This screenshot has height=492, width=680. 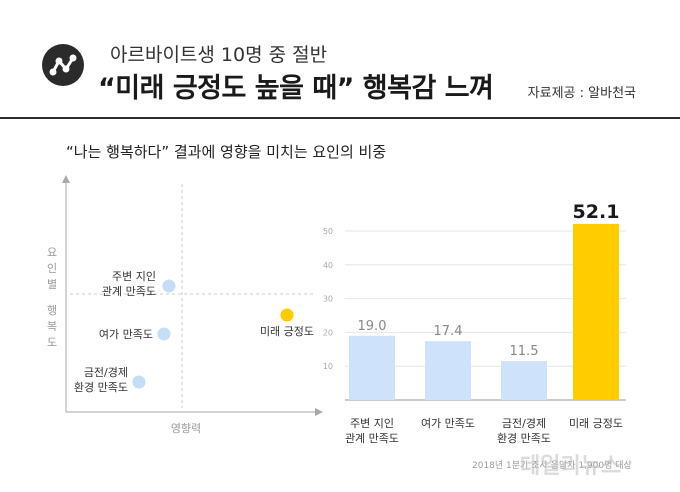 I want to click on scatter-ylabel-char: 행, so click(x=52, y=310).